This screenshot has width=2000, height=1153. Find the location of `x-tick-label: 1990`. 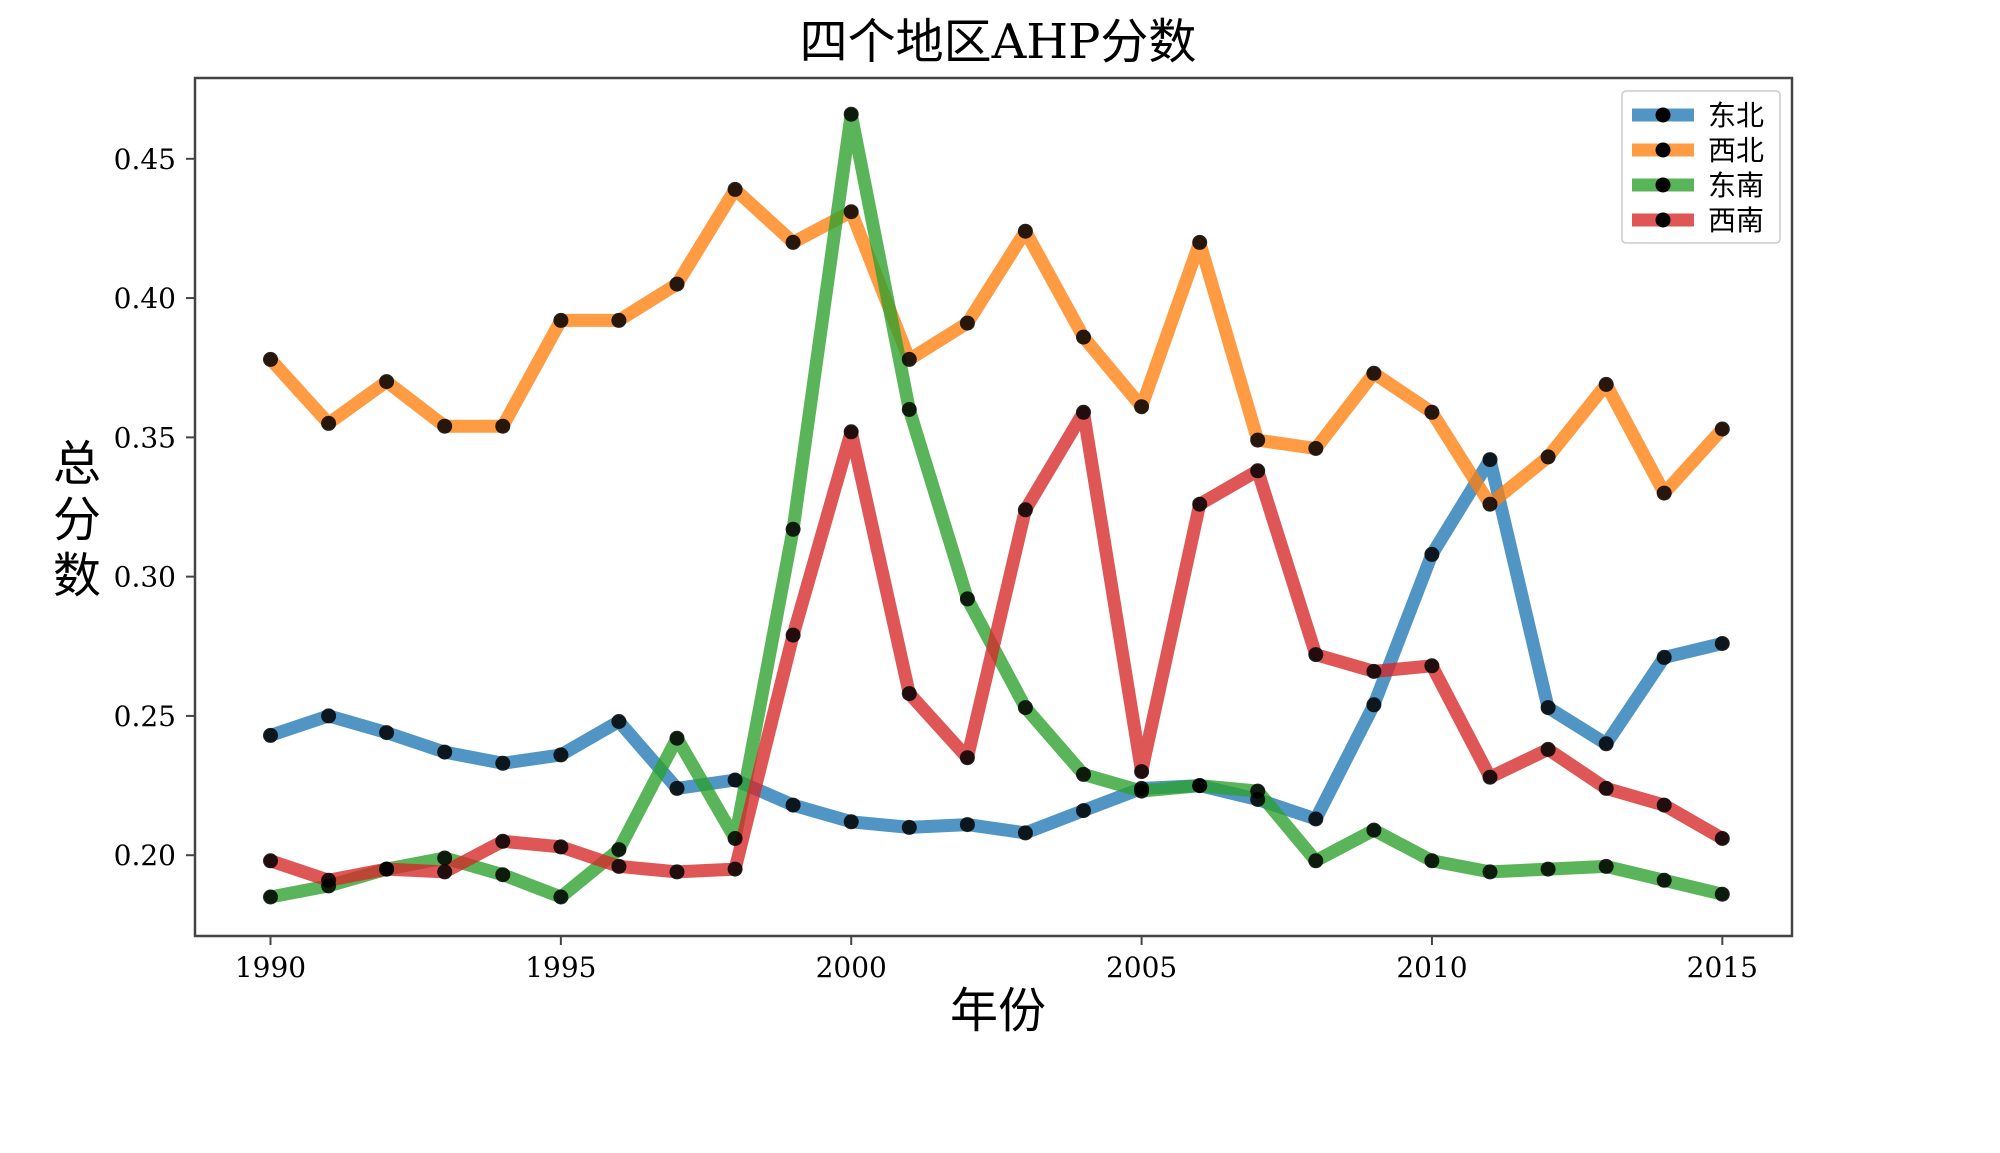

x-tick-label: 1990 is located at coordinates (270, 967).